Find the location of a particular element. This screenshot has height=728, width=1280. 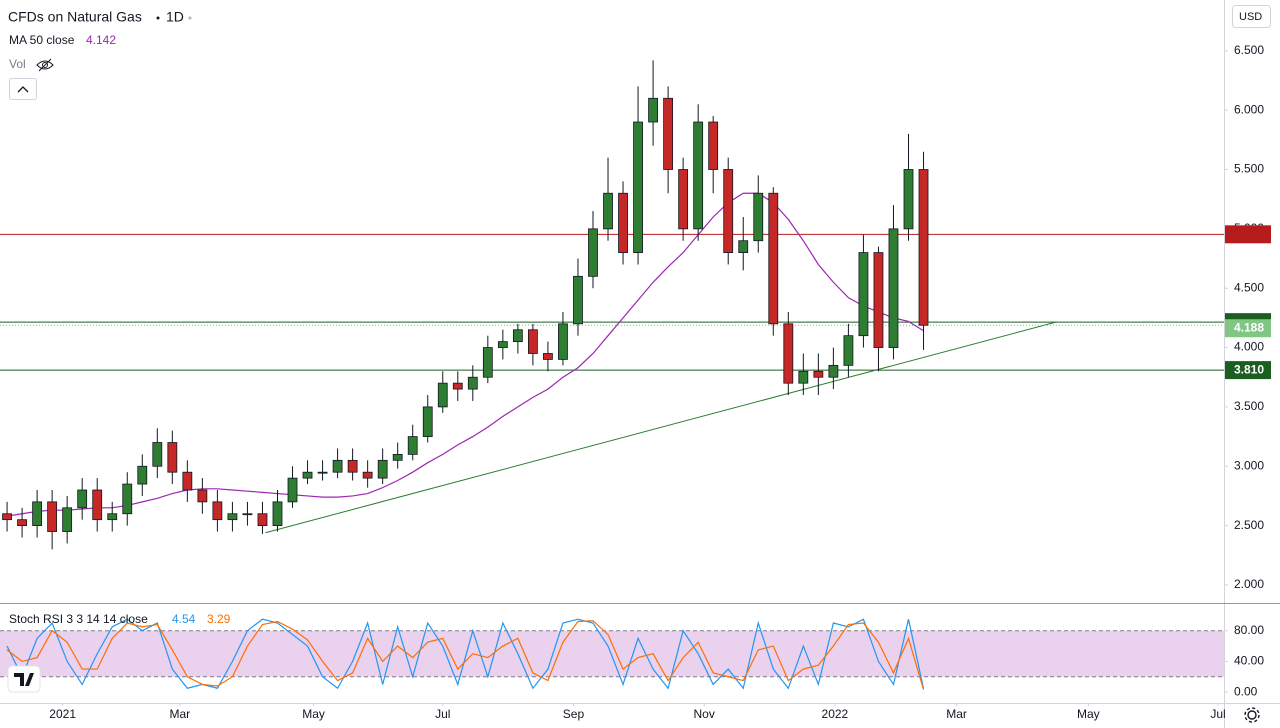

ma-last-value: 4.142 is located at coordinates (101, 40).